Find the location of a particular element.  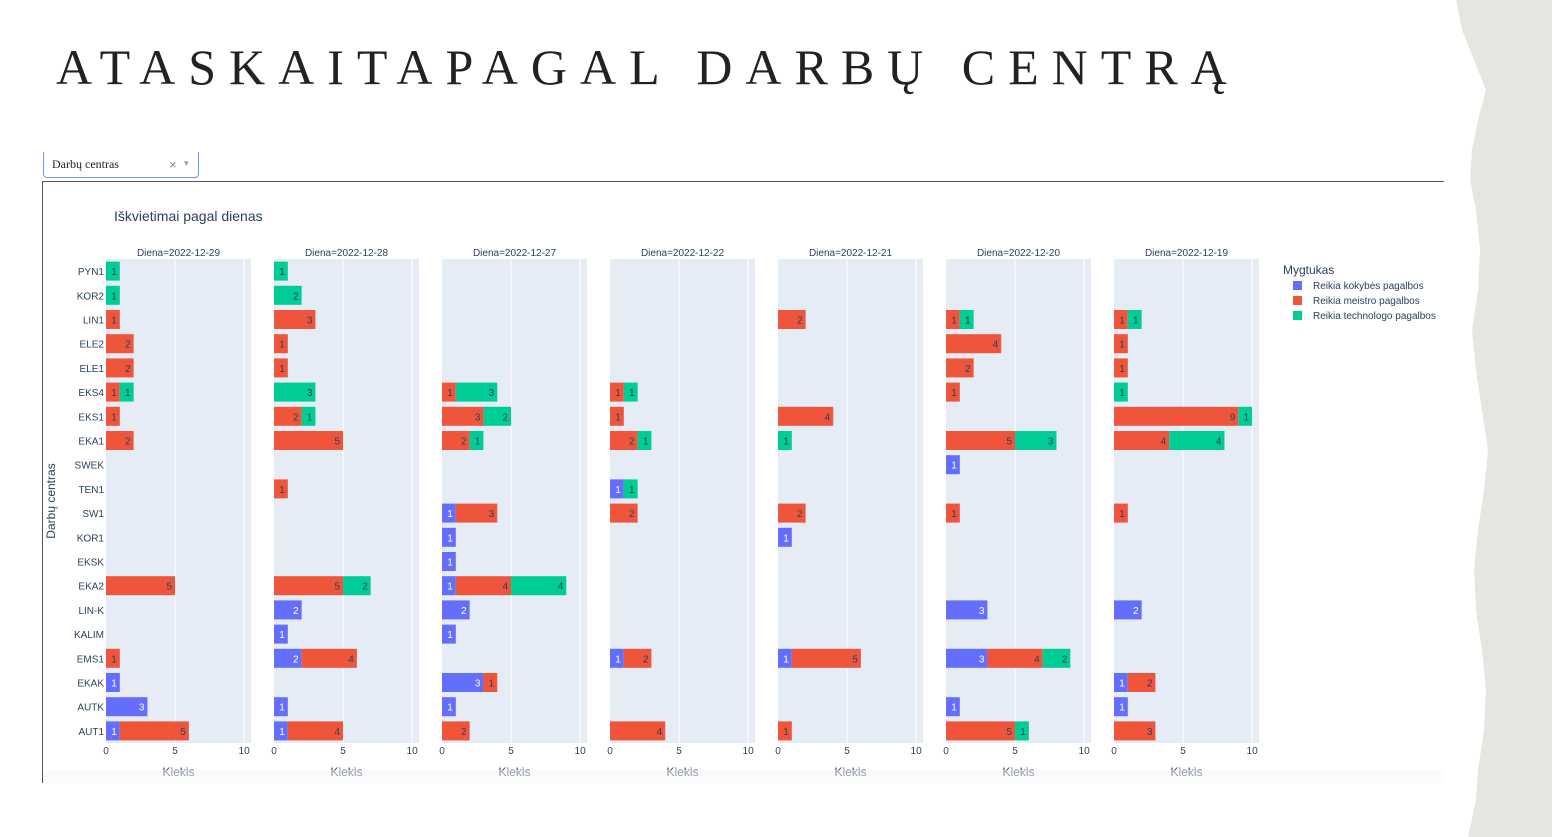

y-tick-label: PYN1 is located at coordinates (91, 272).